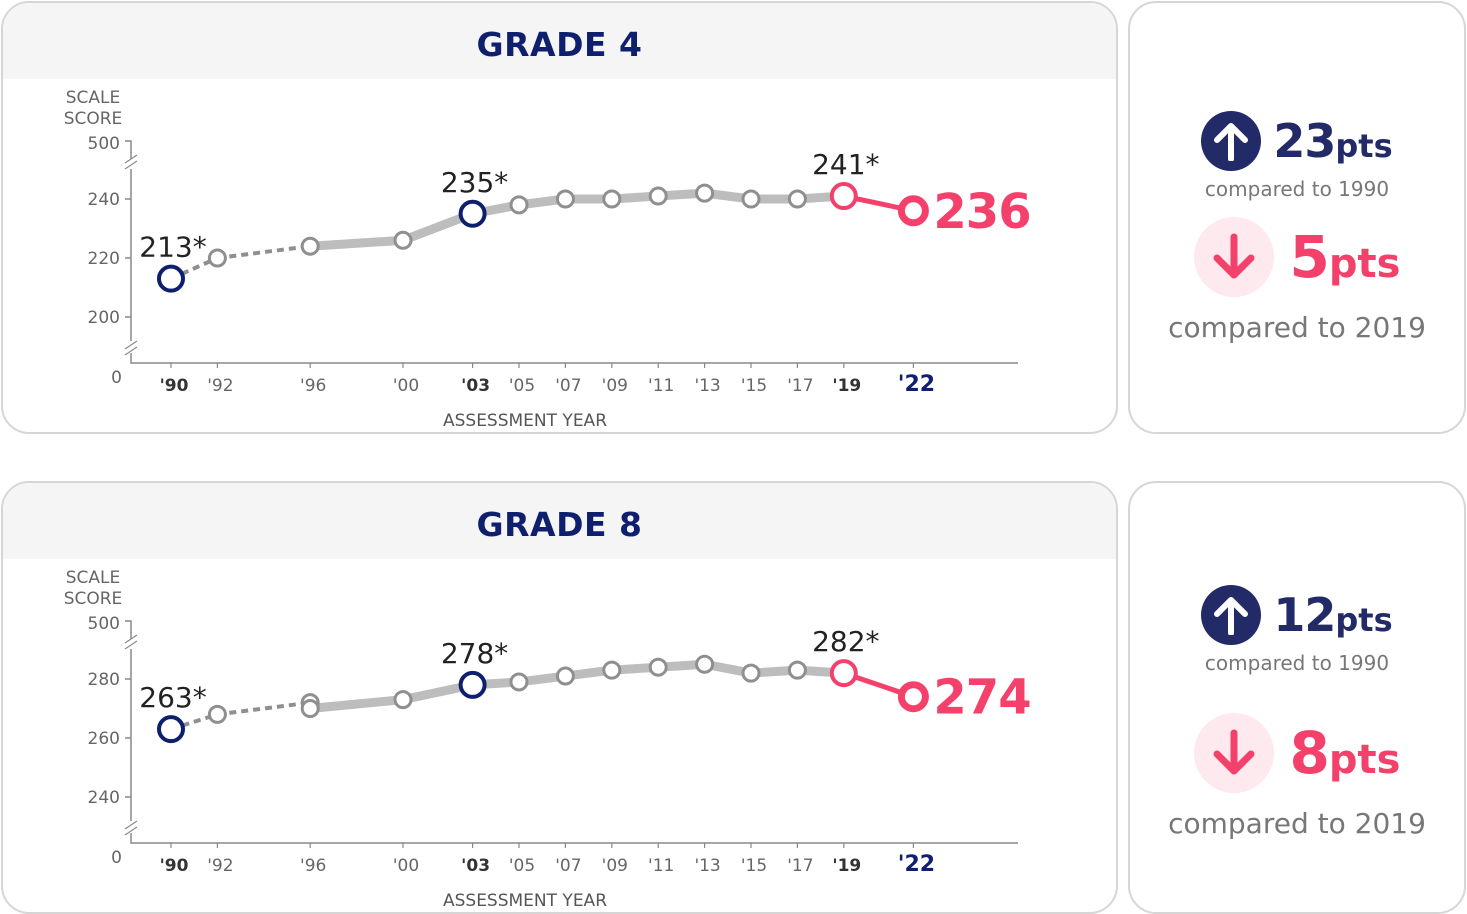  Describe the element at coordinates (1304, 615) in the screenshot. I see `change-number: 12` at that location.